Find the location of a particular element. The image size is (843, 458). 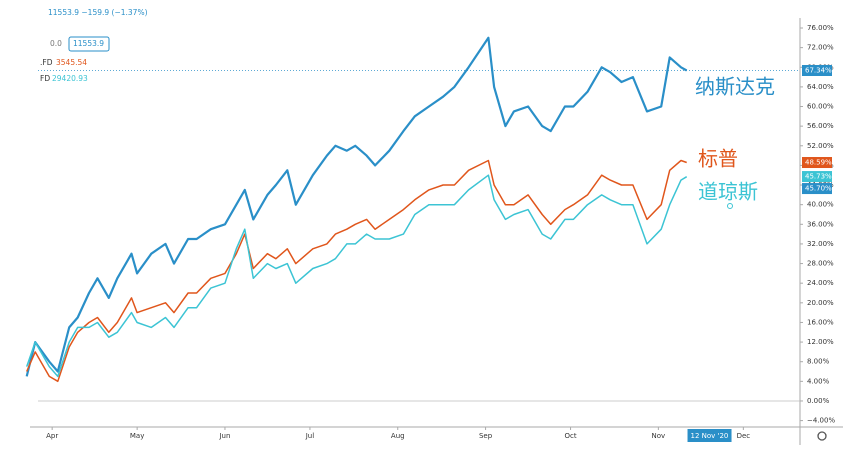

x-tick-label: Apr is located at coordinates (52, 436).